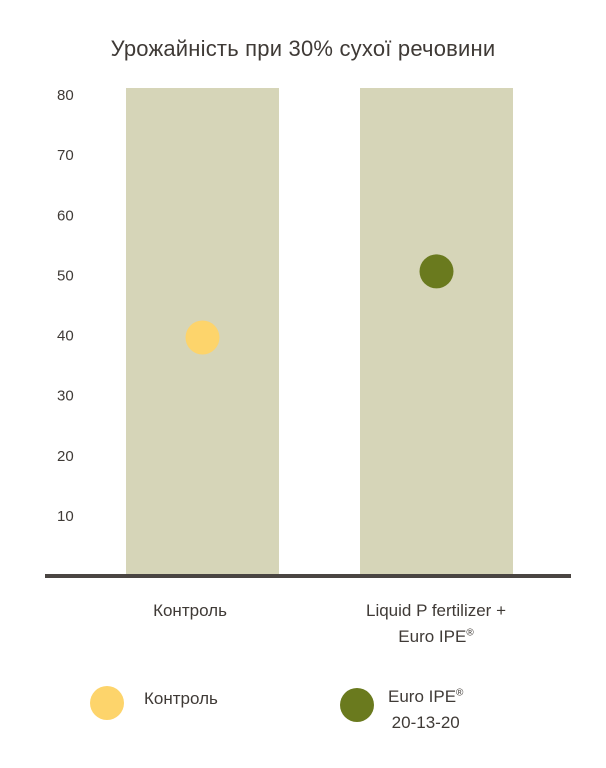  I want to click on y-tick-label-80: 80, so click(65, 95).